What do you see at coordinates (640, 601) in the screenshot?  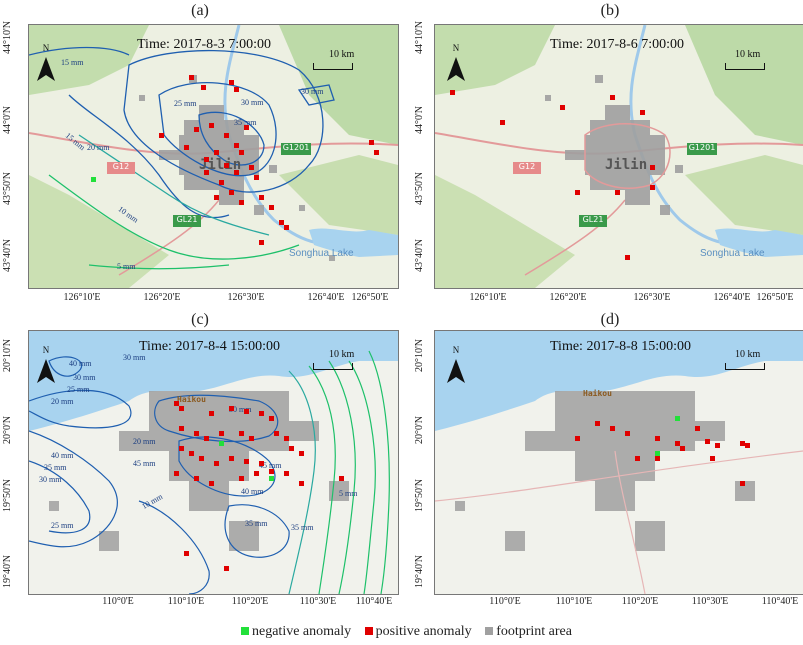 I see `xtick: 110°20'E` at bounding box center [640, 601].